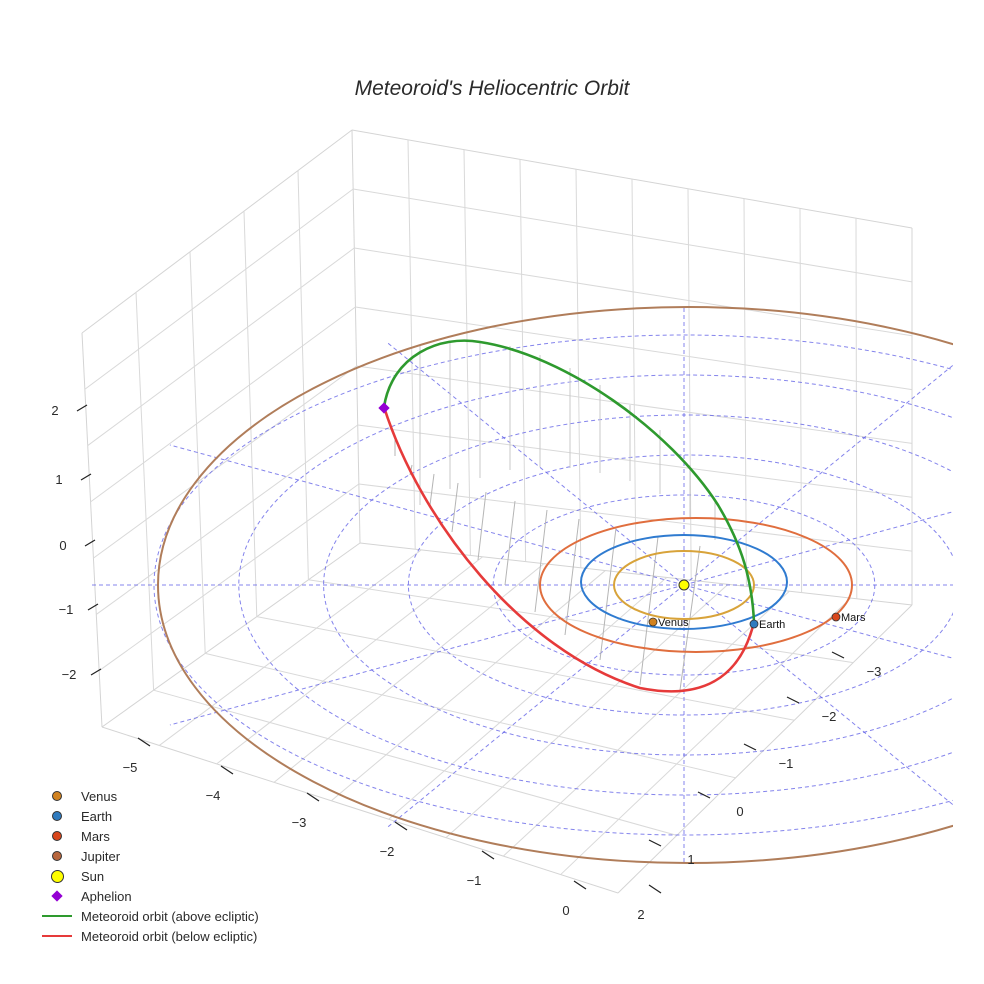 The height and width of the screenshot is (984, 984). Describe the element at coordinates (836, 617) in the screenshot. I see `planet-mars-marker` at that location.